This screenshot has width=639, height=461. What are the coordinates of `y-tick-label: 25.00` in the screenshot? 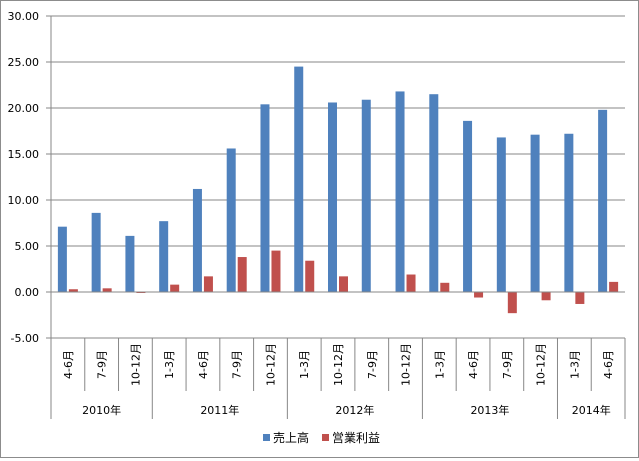 It's located at (24, 62).